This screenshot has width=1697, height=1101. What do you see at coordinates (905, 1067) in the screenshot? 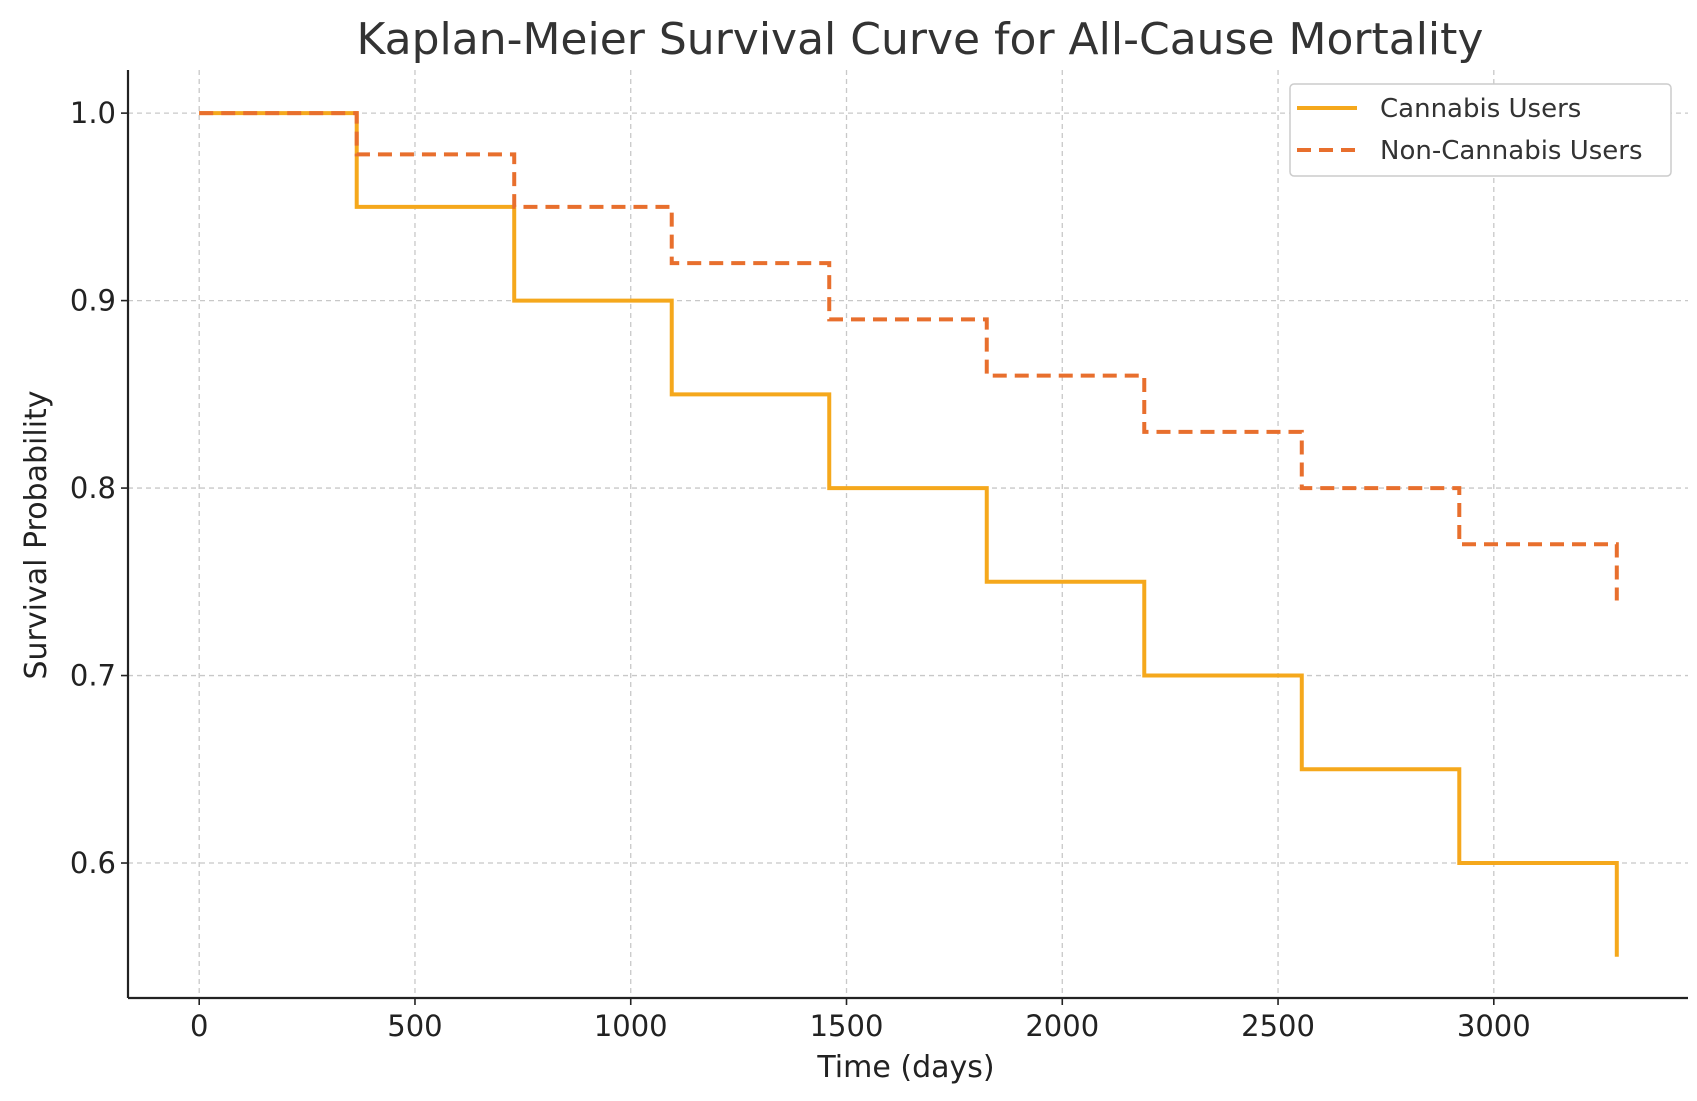
I see `x-axis-label: Time (days)` at bounding box center [905, 1067].